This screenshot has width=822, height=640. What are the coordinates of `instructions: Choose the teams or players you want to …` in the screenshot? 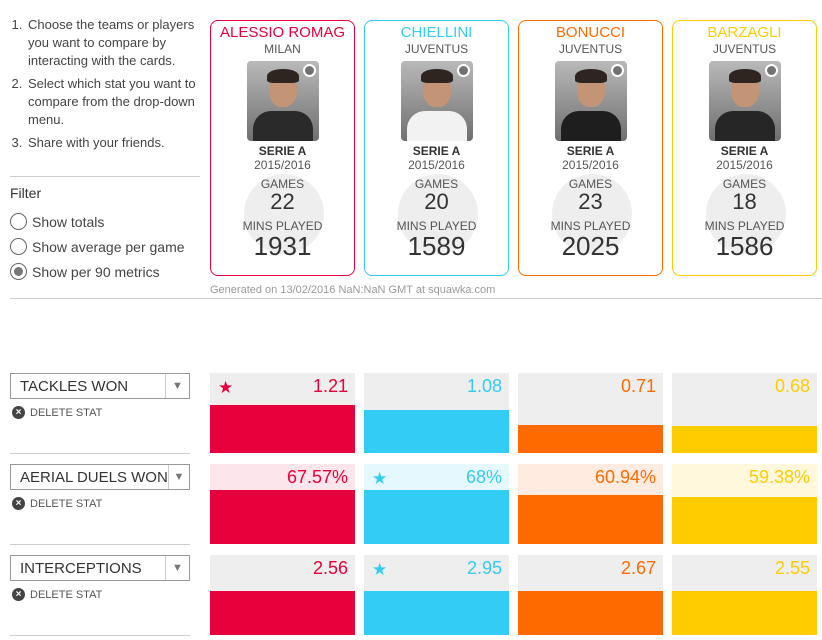 It's located at (105, 86).